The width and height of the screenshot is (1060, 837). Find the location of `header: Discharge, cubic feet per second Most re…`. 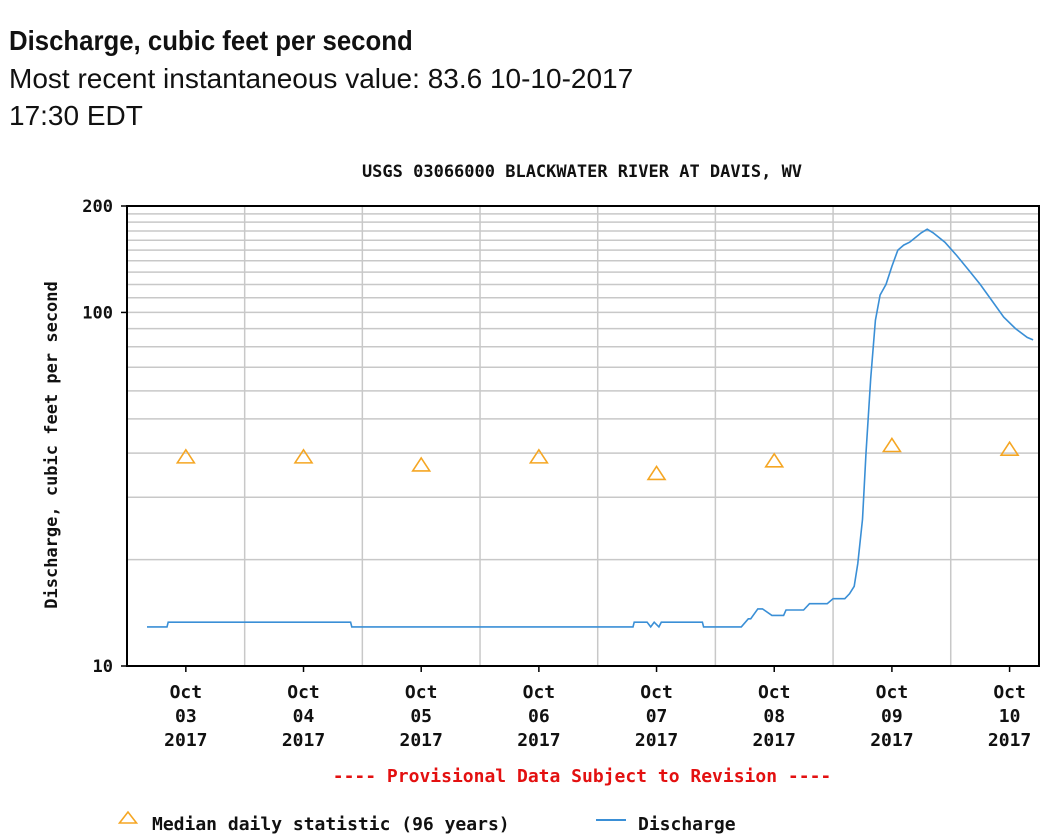

header: Discharge, cubic feet per second Most re… is located at coordinates (359, 79).